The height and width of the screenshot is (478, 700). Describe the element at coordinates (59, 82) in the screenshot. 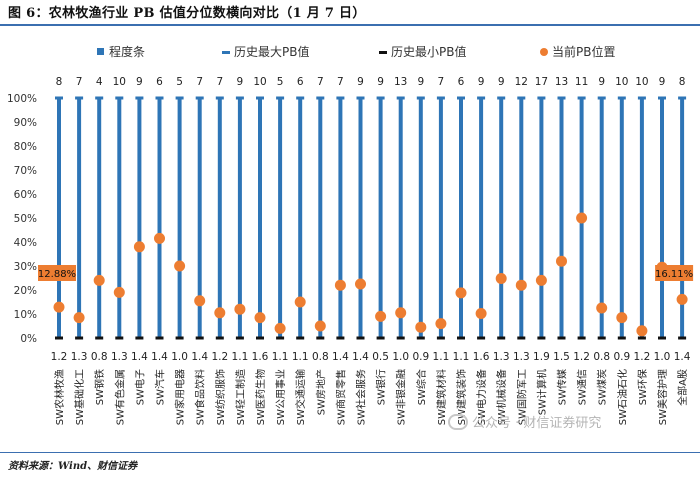

I see `max-pb-label: 8` at that location.